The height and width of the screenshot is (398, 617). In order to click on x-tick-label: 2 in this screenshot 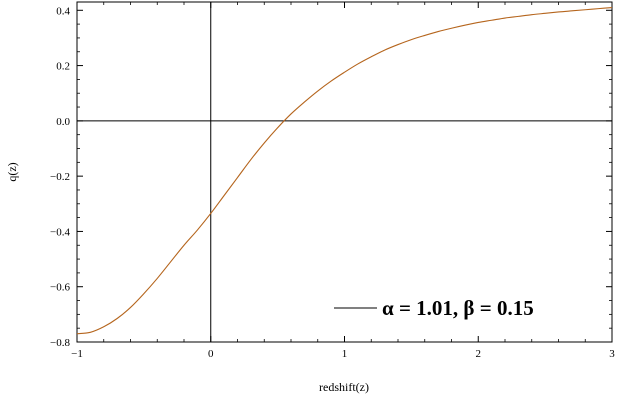, I will do `click(479, 354)`.